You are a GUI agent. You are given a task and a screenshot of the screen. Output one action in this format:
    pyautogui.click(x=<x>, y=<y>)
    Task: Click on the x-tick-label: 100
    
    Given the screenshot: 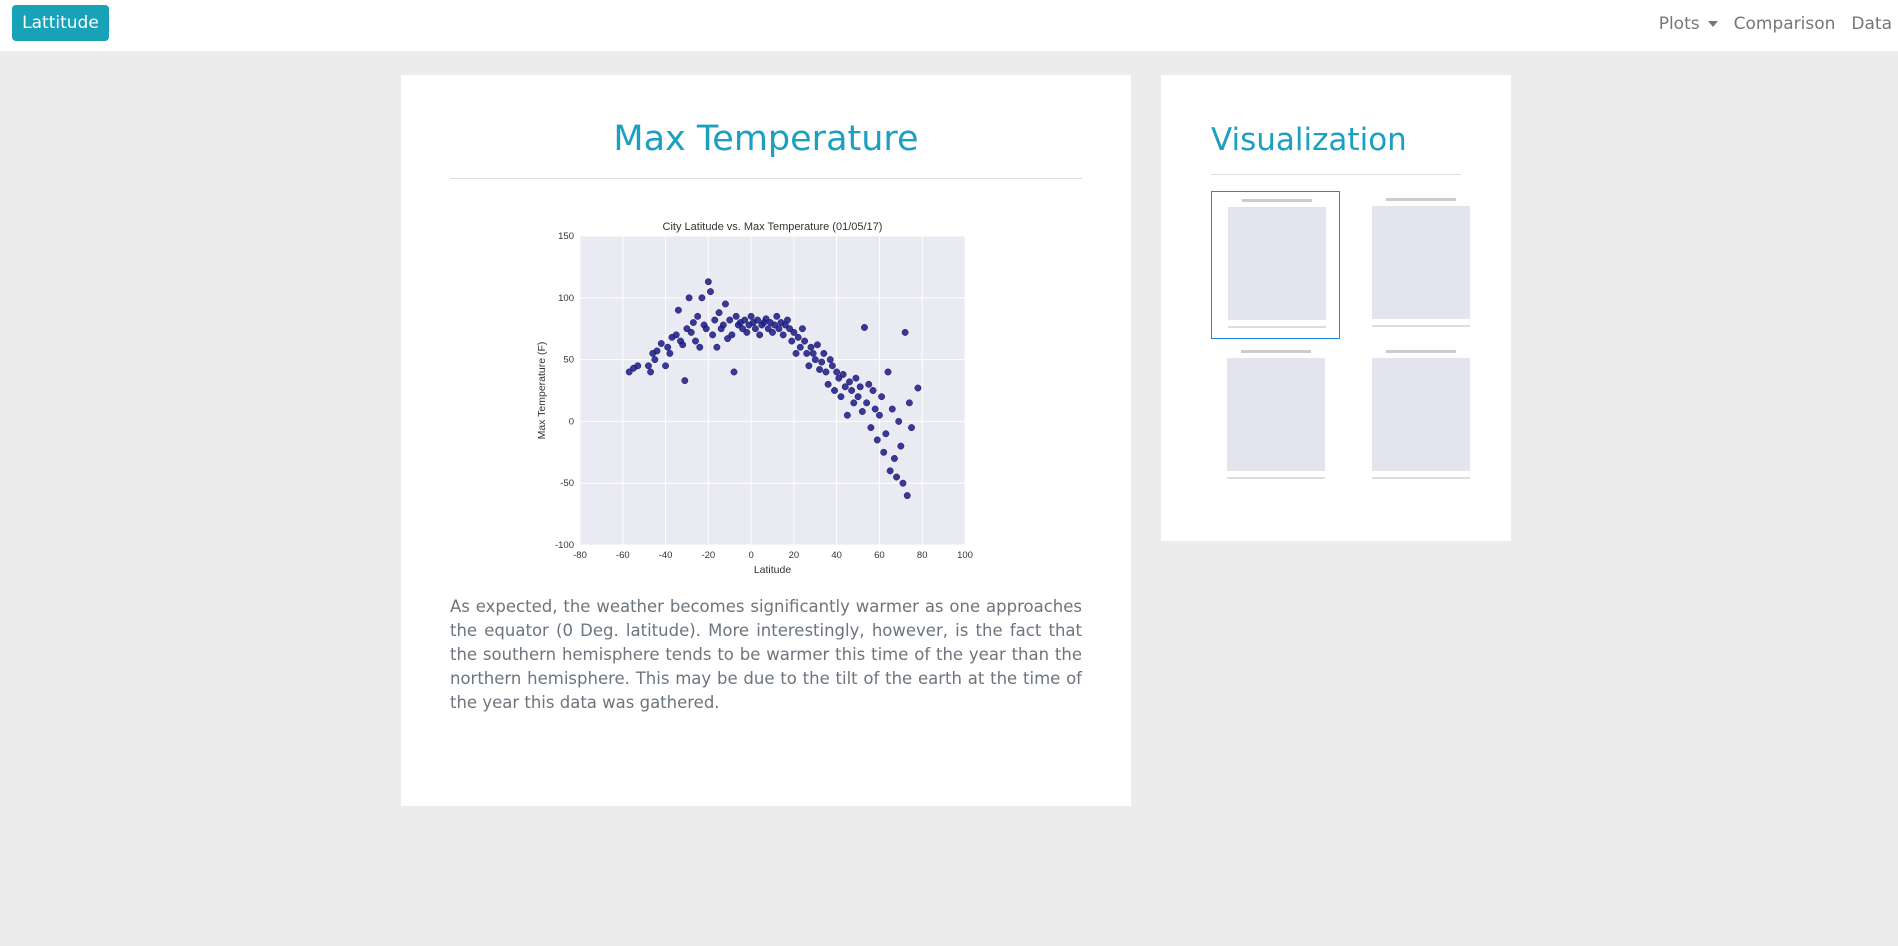 What is the action you would take?
    pyautogui.click(x=965, y=555)
    